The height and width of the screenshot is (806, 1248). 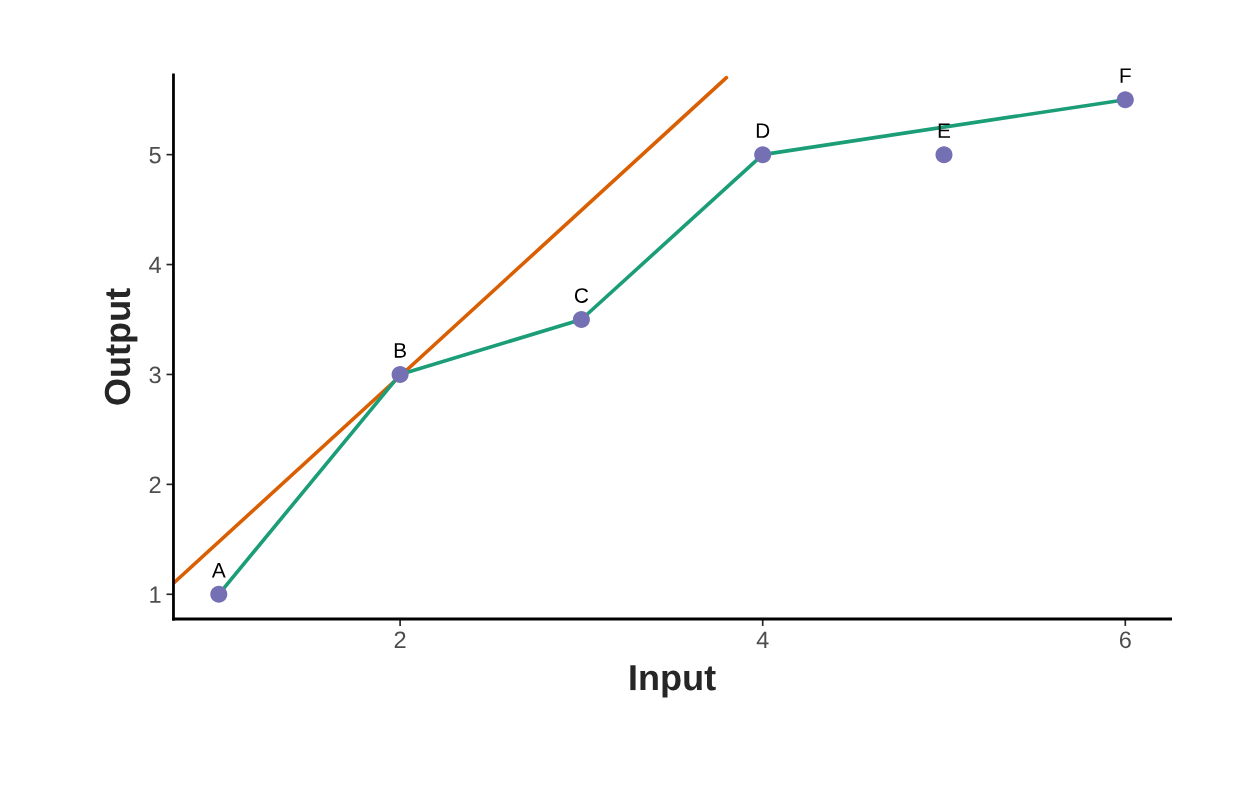 I want to click on y-tick-label: 1, so click(x=155, y=594).